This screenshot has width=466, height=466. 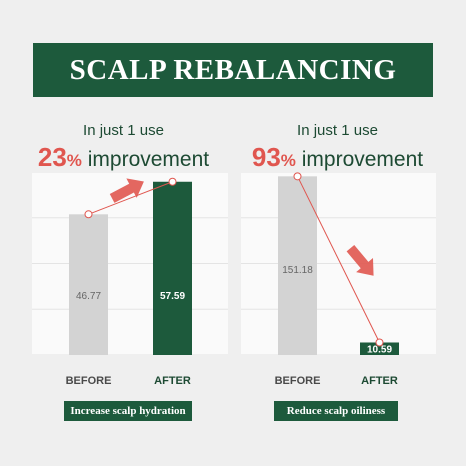 I want to click on title-banner: SCALP REBALANCING, so click(x=233, y=70).